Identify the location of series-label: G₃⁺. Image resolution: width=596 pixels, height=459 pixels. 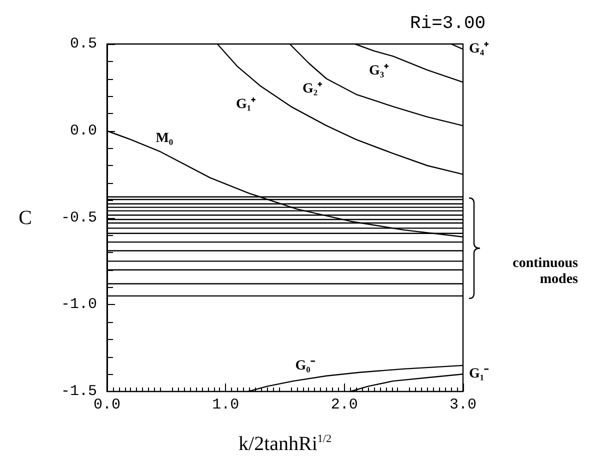
(379, 71).